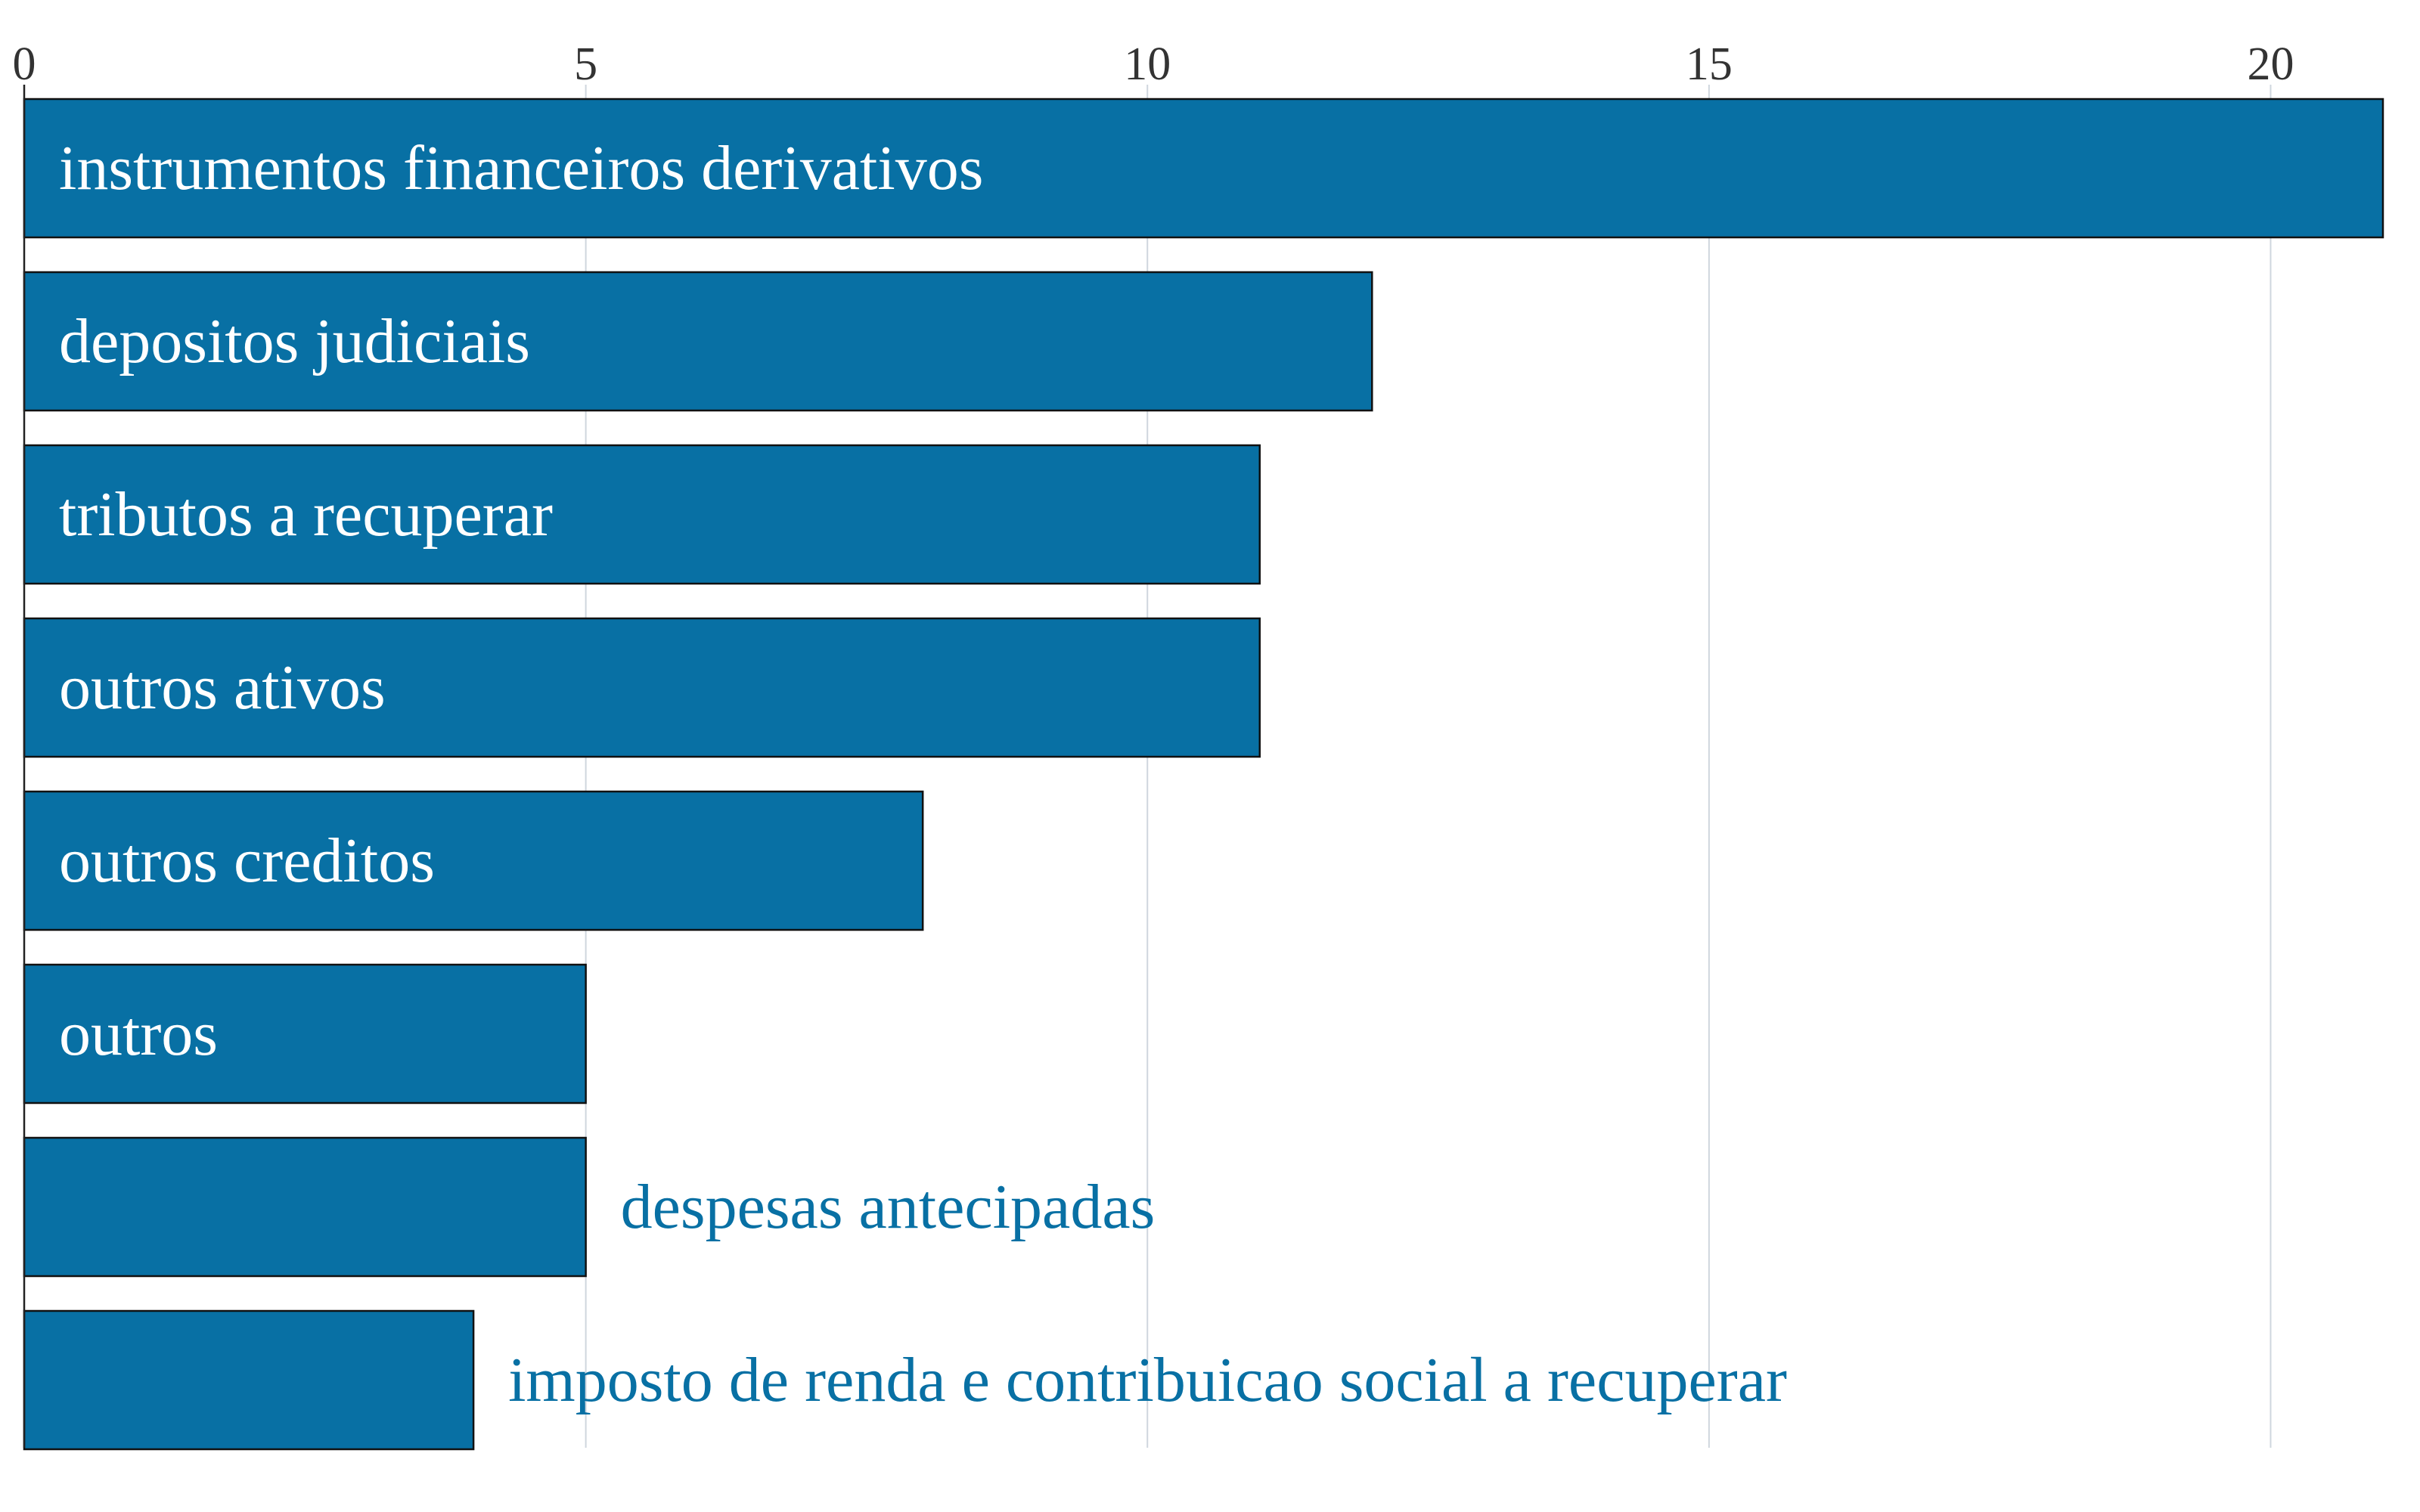  What do you see at coordinates (521, 168) in the screenshot?
I see `bar-label: instrumentos financeiros derivativos` at bounding box center [521, 168].